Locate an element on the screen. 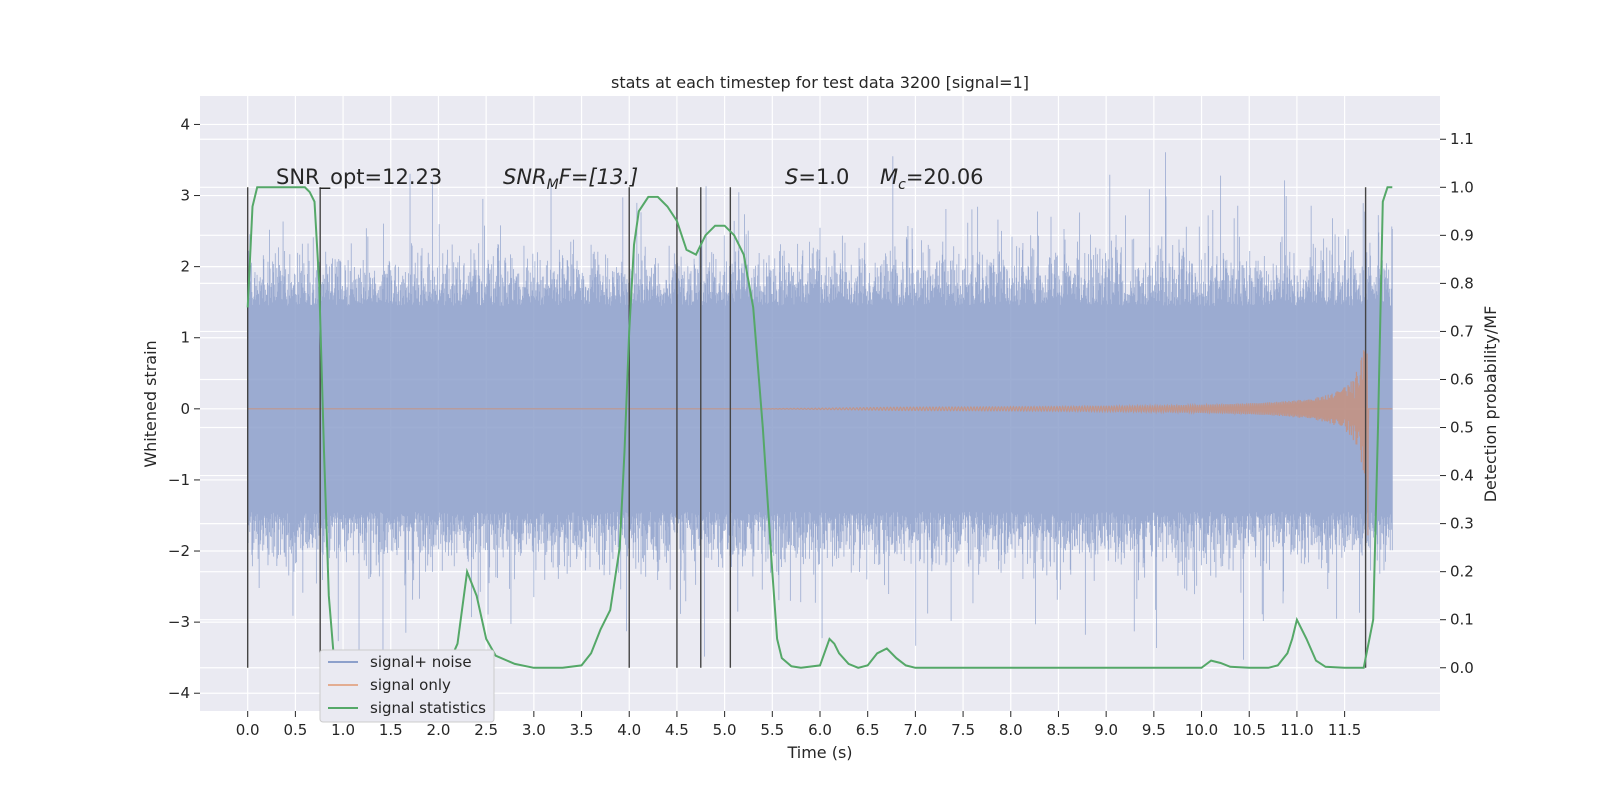 Image resolution: width=1600 pixels, height=800 pixels. tick-label-bottom: 11.5 is located at coordinates (1344, 730).